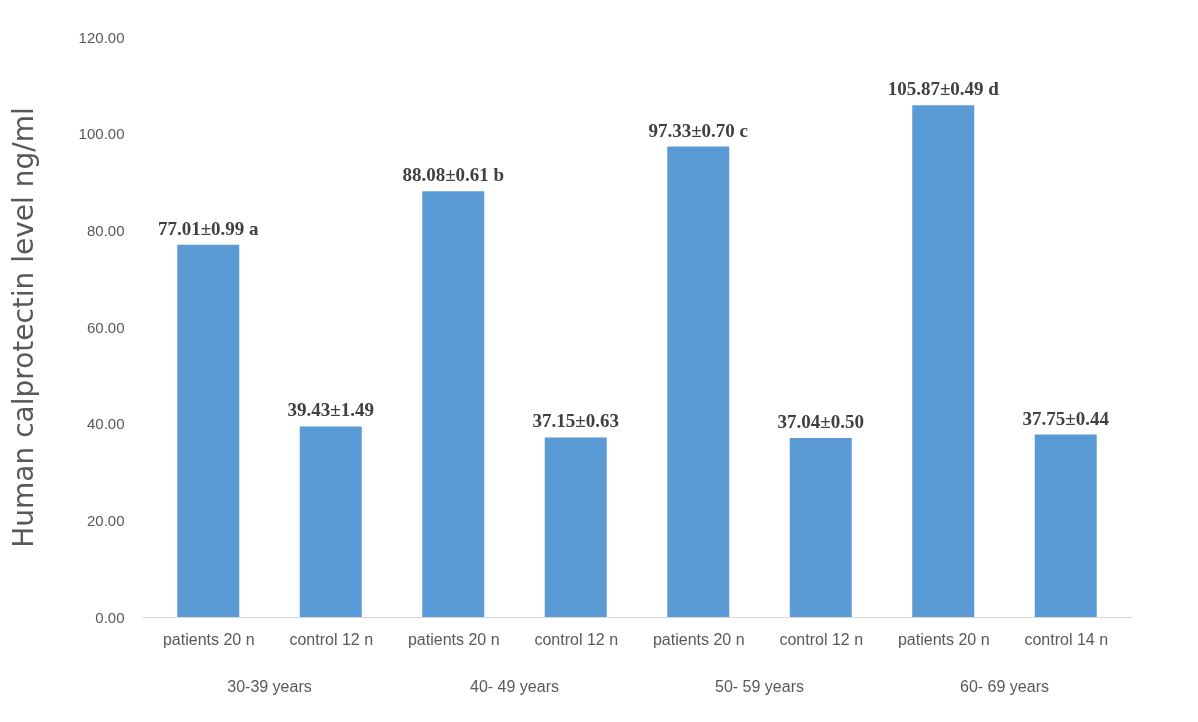 The height and width of the screenshot is (722, 1198). What do you see at coordinates (943, 89) in the screenshot?
I see `data-label: 105.87±0.49 d` at bounding box center [943, 89].